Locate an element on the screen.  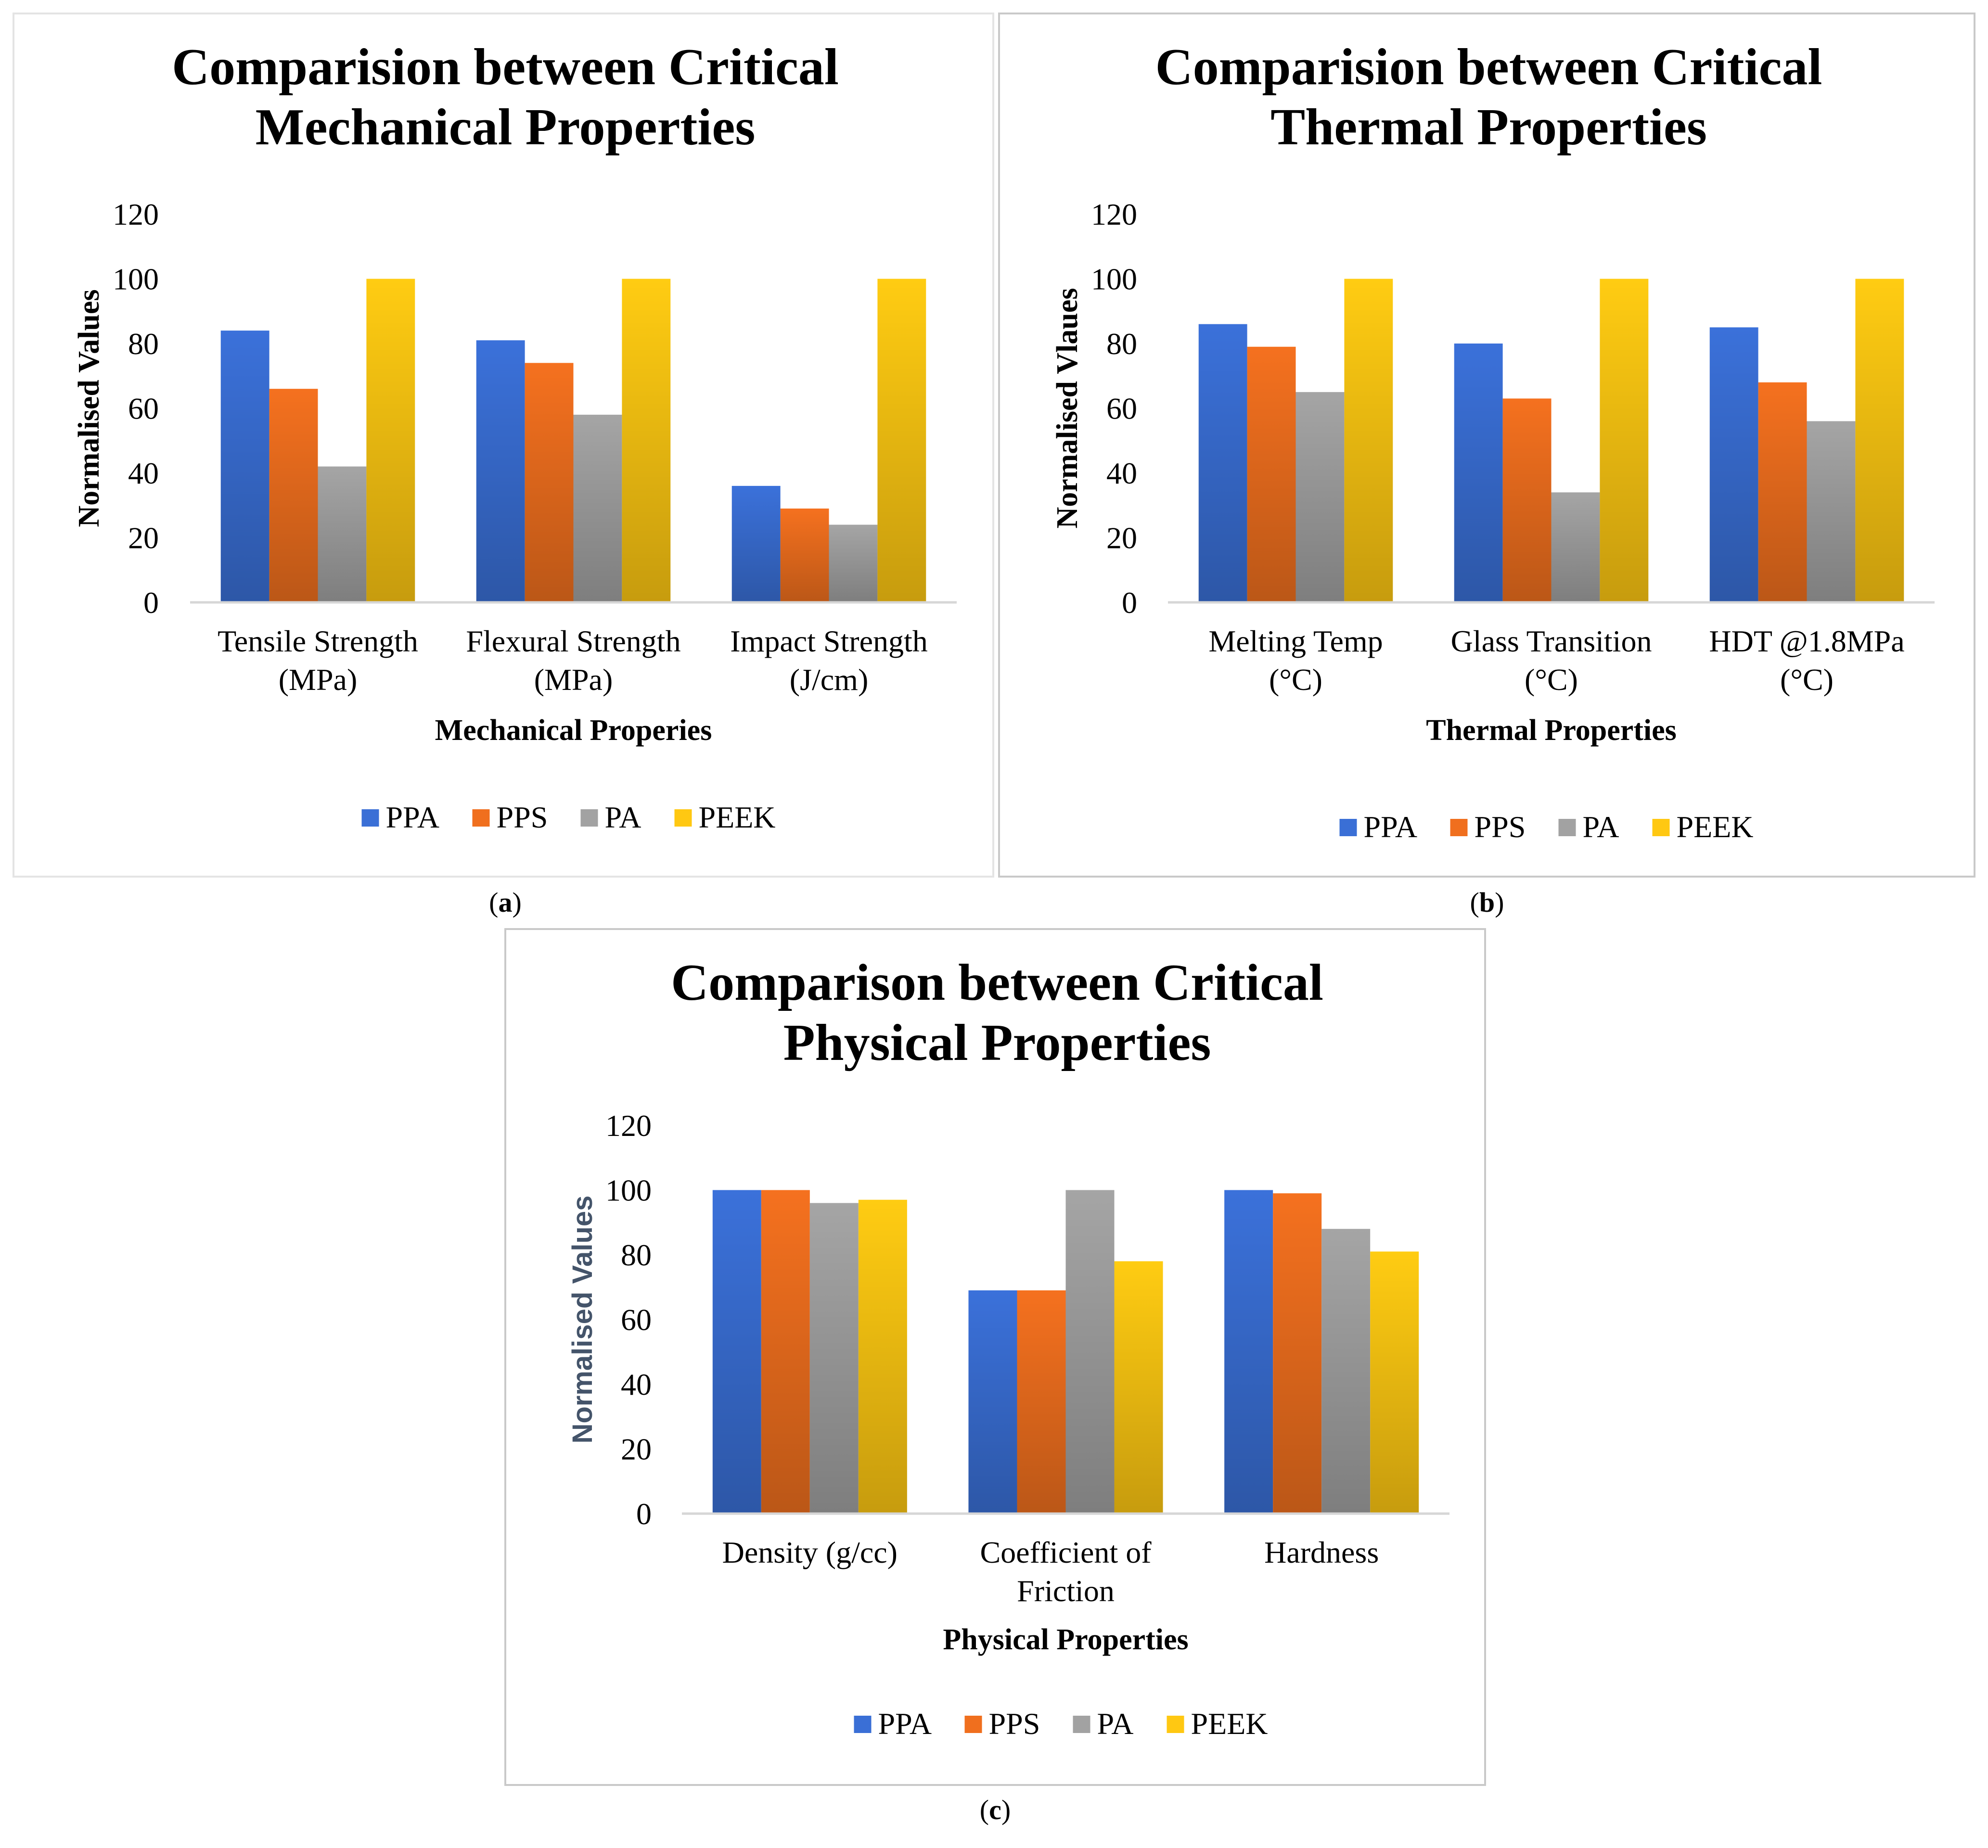
x-category-label: Coefficient of is located at coordinates (1066, 1552).